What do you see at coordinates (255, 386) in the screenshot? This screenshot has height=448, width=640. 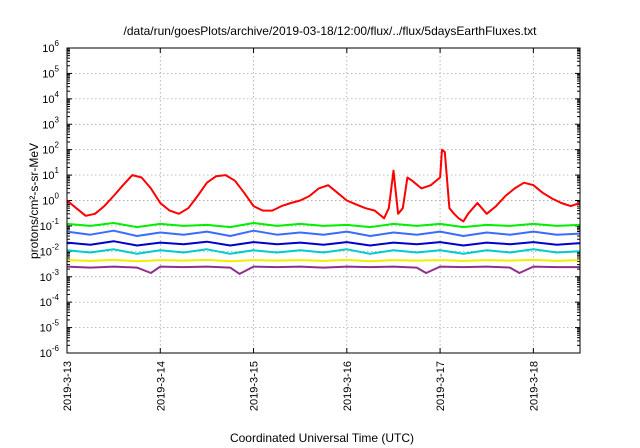 I see `x-tick-label: 2019-3-15` at bounding box center [255, 386].